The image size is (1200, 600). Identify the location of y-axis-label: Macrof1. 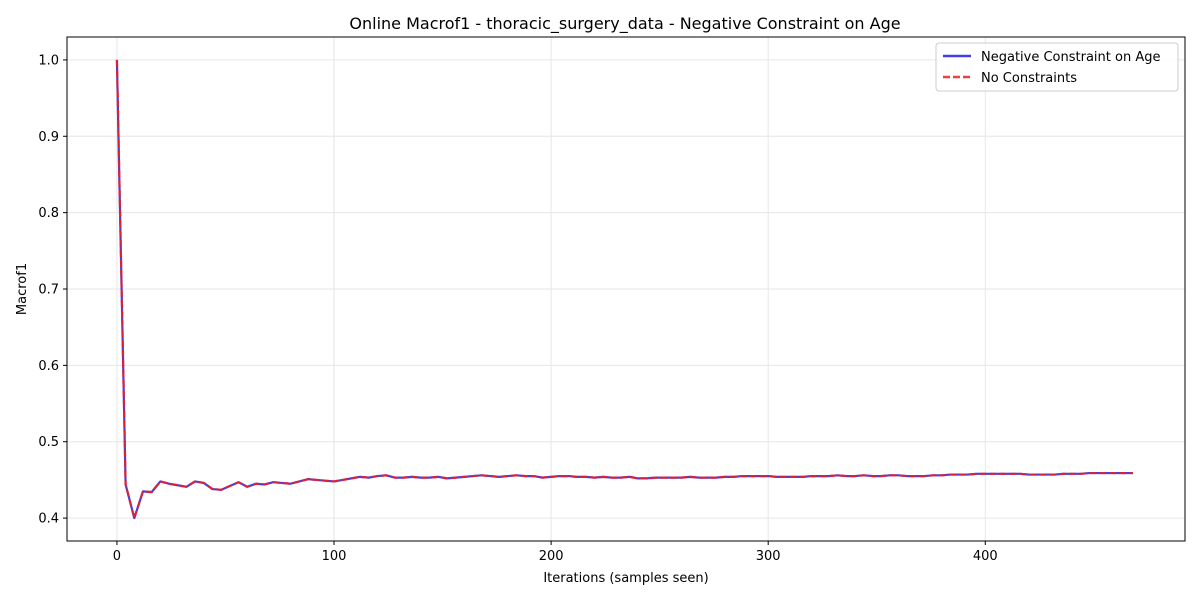
(22, 289).